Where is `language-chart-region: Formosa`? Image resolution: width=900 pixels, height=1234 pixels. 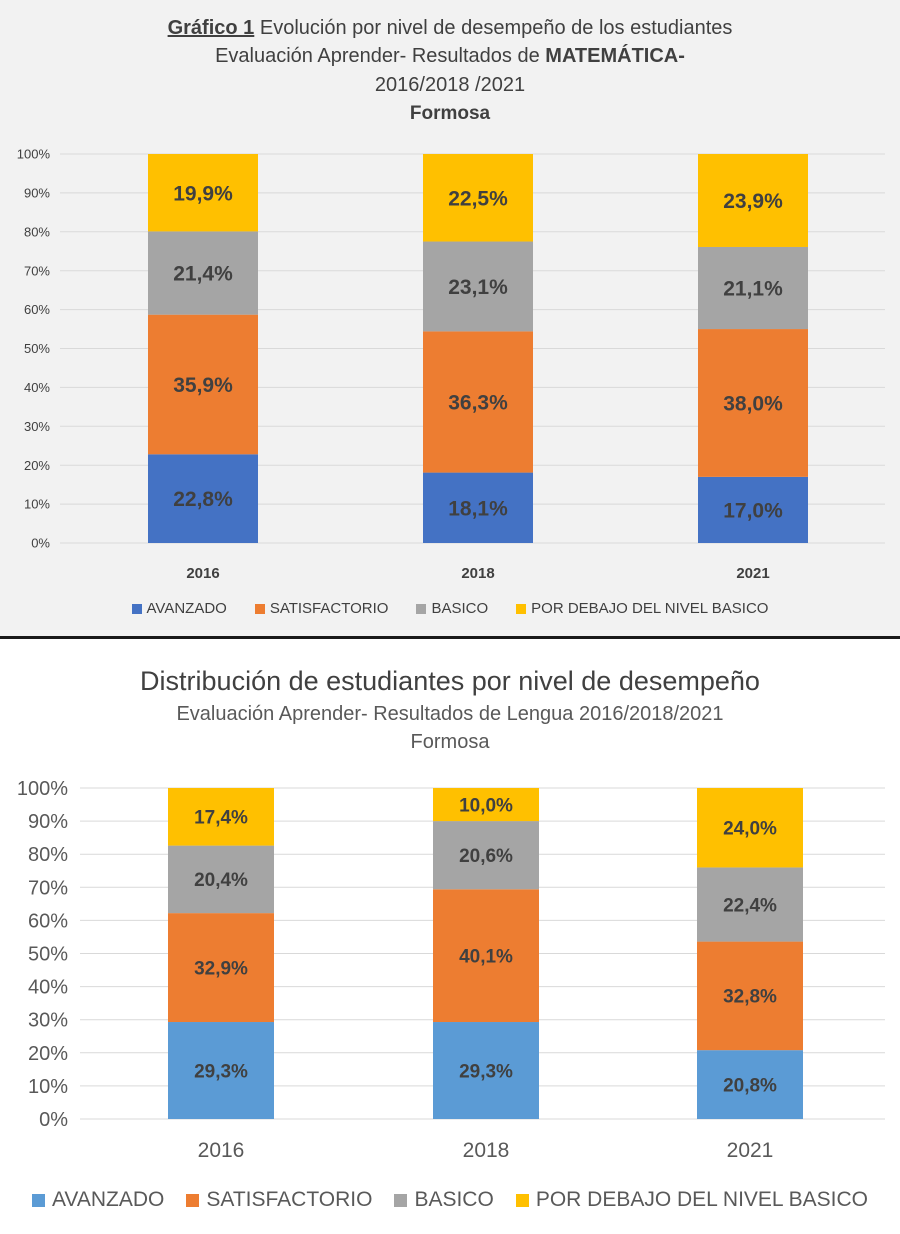
language-chart-region: Formosa is located at coordinates (450, 742).